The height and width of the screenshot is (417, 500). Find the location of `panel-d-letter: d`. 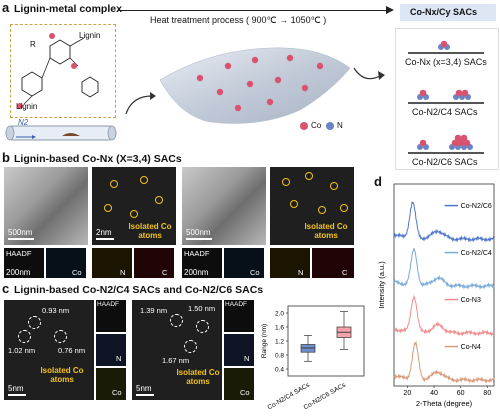

panel-d-letter: d is located at coordinates (378, 181).